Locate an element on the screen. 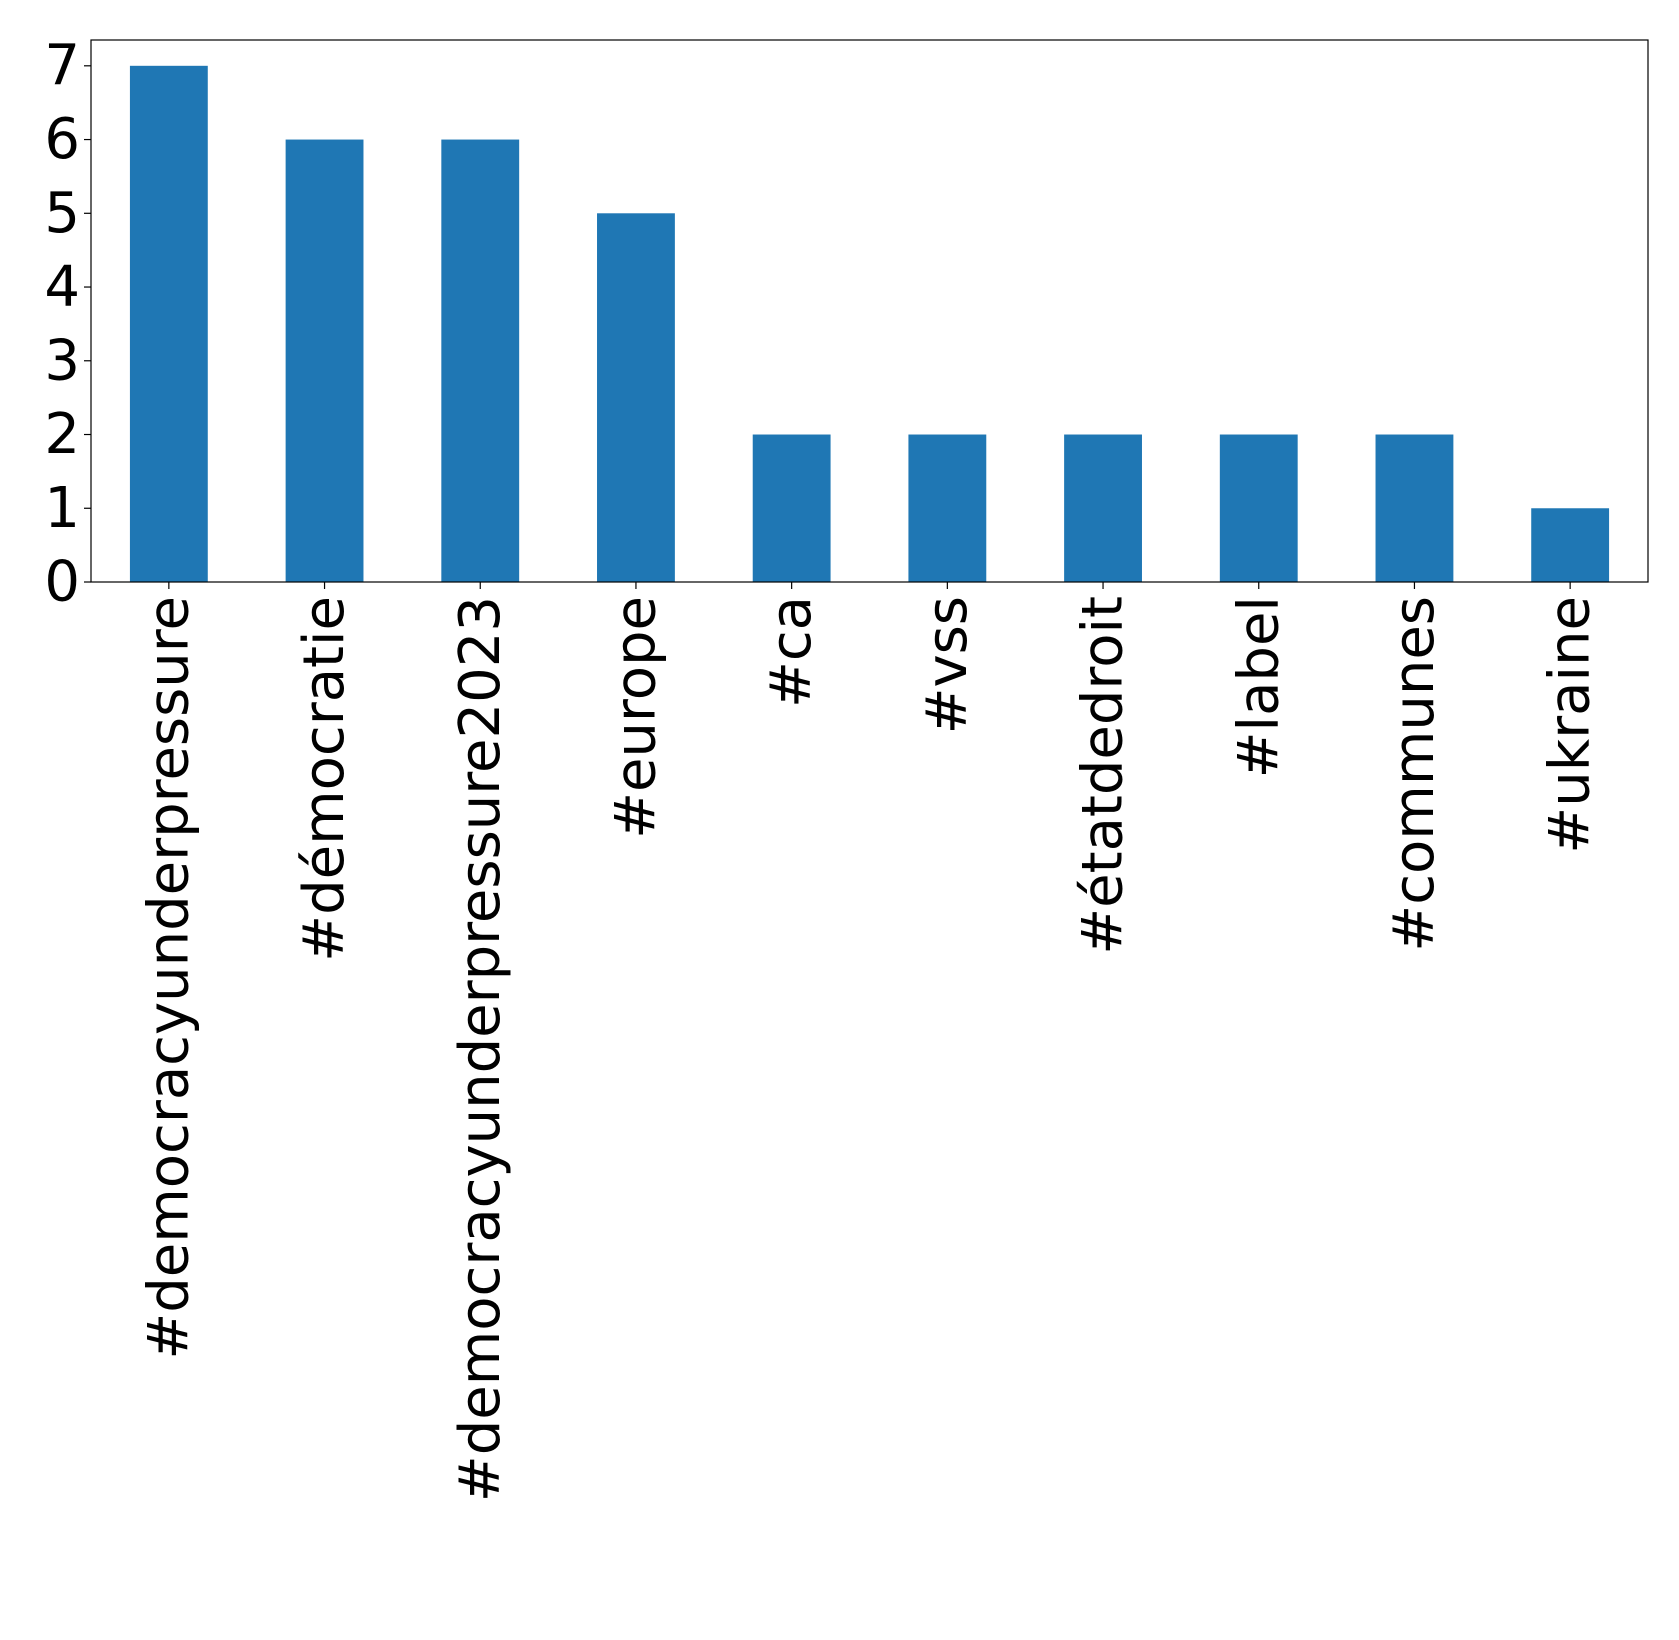 The image size is (1679, 1640). x-tick-label: #démocratie is located at coordinates (324, 779).